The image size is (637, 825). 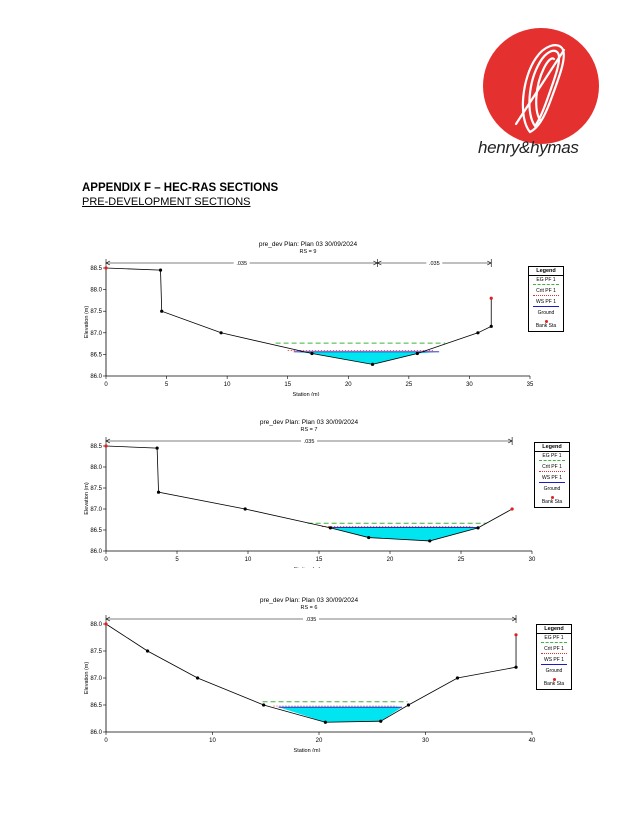 What do you see at coordinates (309, 608) in the screenshot?
I see `rs-label: RS = 6` at bounding box center [309, 608].